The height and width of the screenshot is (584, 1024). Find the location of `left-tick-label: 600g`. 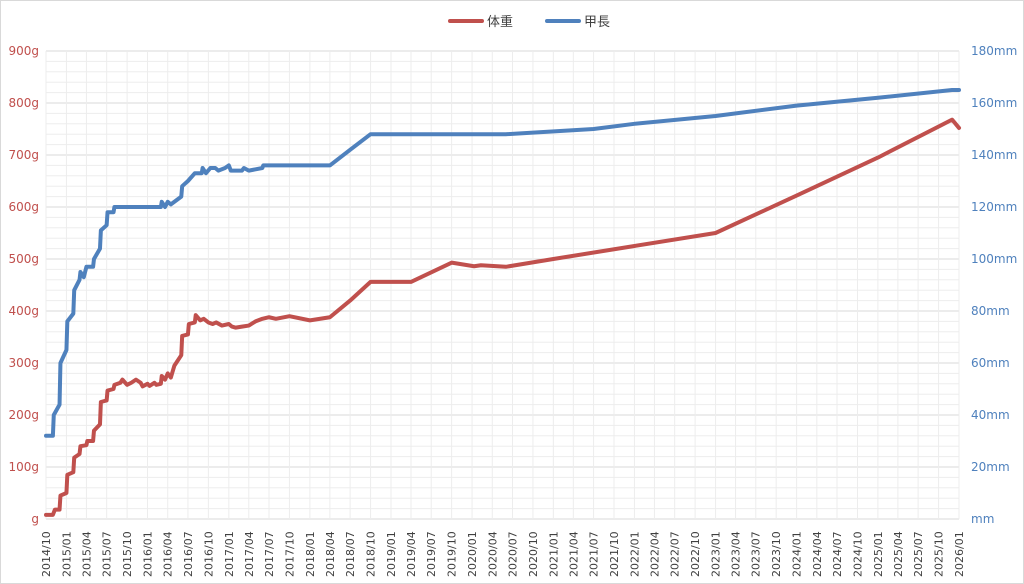

left-tick-label: 600g is located at coordinates (23, 207).